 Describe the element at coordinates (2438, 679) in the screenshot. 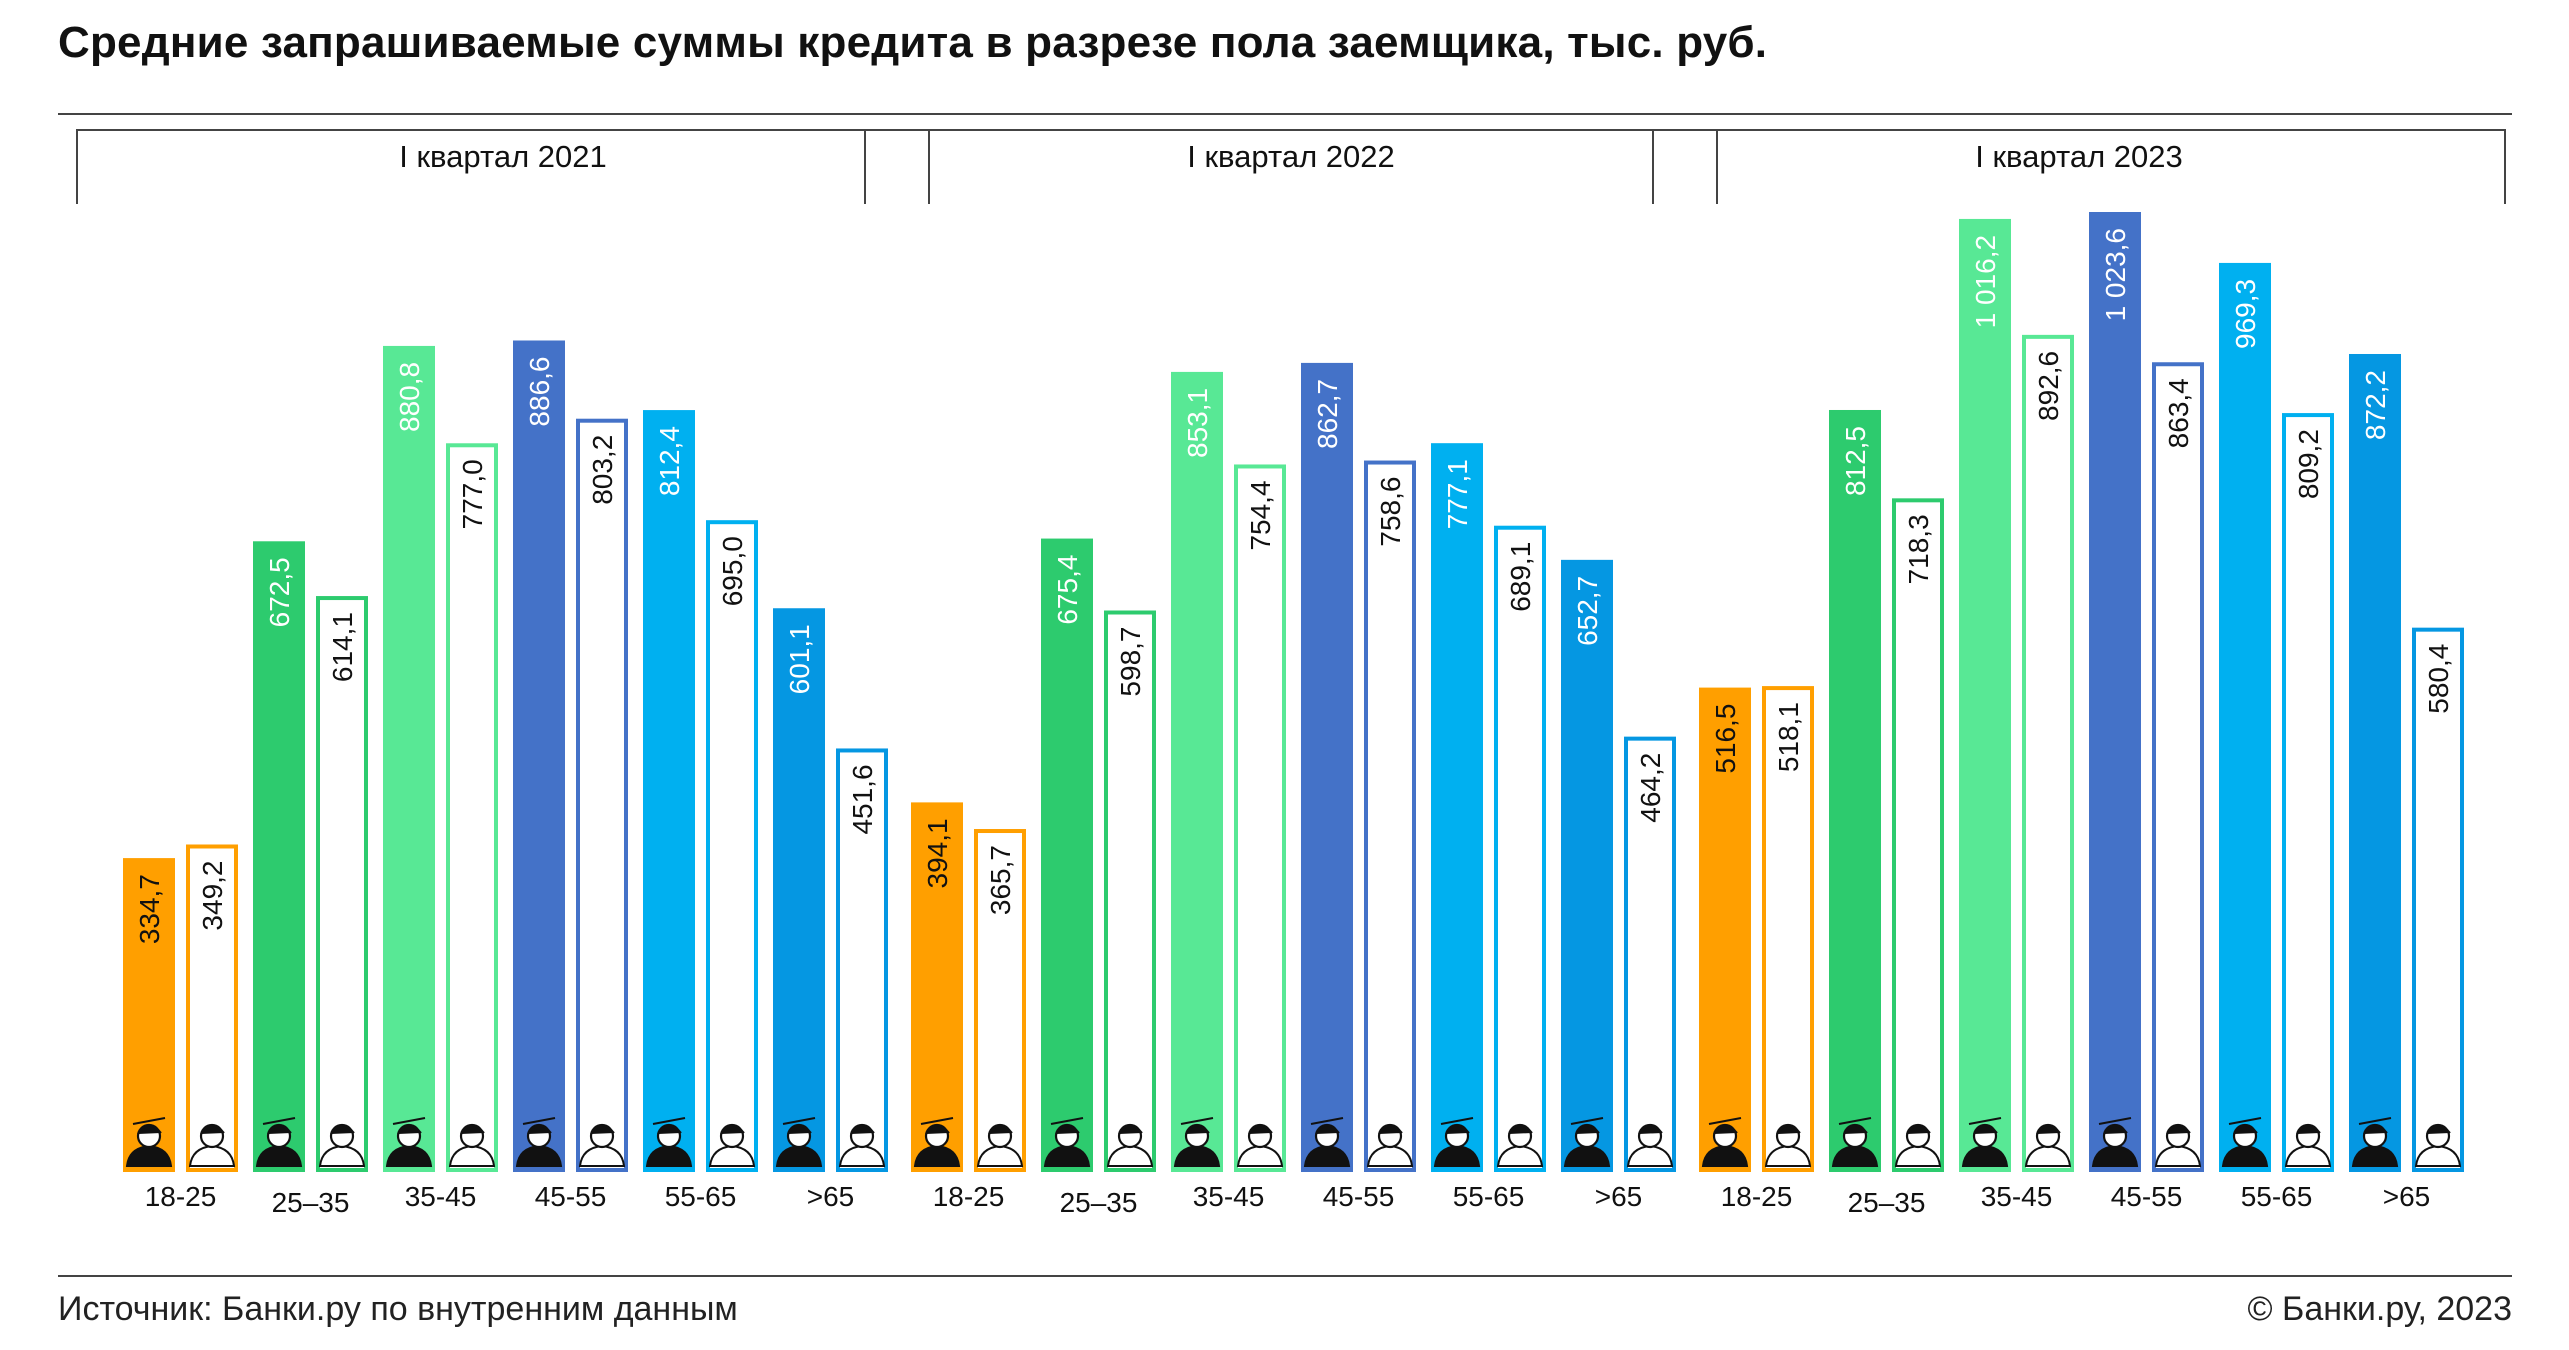

I see `value-label: 580,4` at that location.